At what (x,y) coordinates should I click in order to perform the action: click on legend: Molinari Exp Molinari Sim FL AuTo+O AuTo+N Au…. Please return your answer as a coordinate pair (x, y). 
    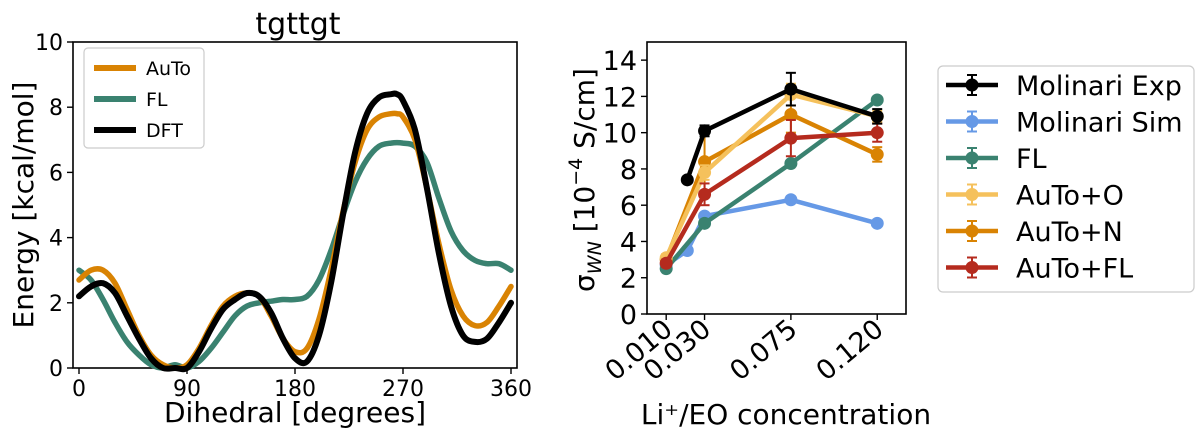
    Looking at the image, I should click on (1066, 179).